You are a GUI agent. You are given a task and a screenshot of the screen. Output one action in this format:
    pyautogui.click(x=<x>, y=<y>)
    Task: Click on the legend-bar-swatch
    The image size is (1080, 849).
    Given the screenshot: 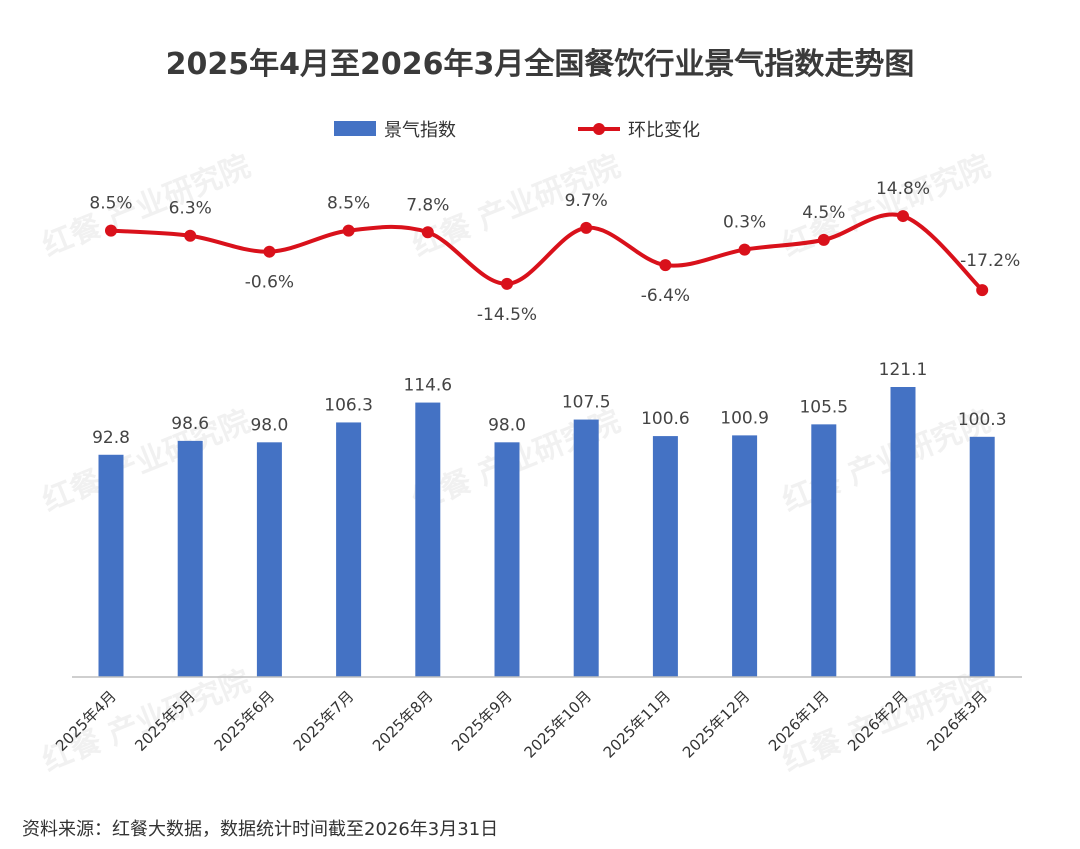 What is the action you would take?
    pyautogui.click(x=355, y=128)
    